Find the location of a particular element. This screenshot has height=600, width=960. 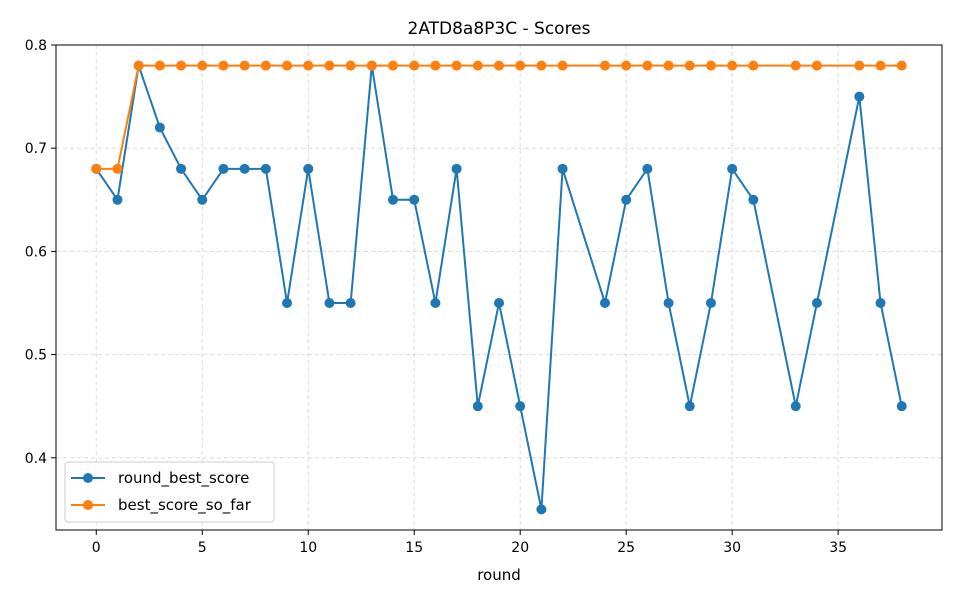

legend-marker-round-best-score is located at coordinates (88, 478).